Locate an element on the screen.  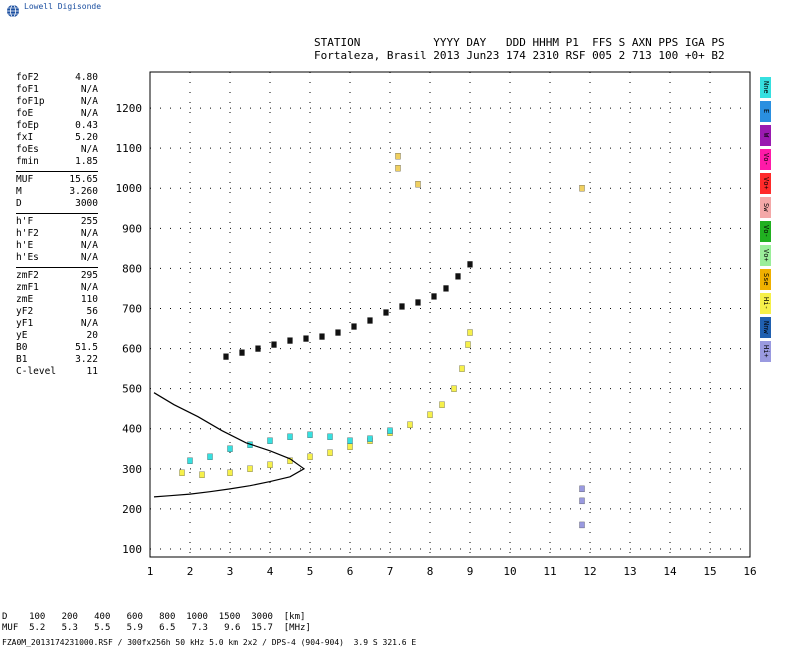
param-key: fxI is located at coordinates (25, 137).